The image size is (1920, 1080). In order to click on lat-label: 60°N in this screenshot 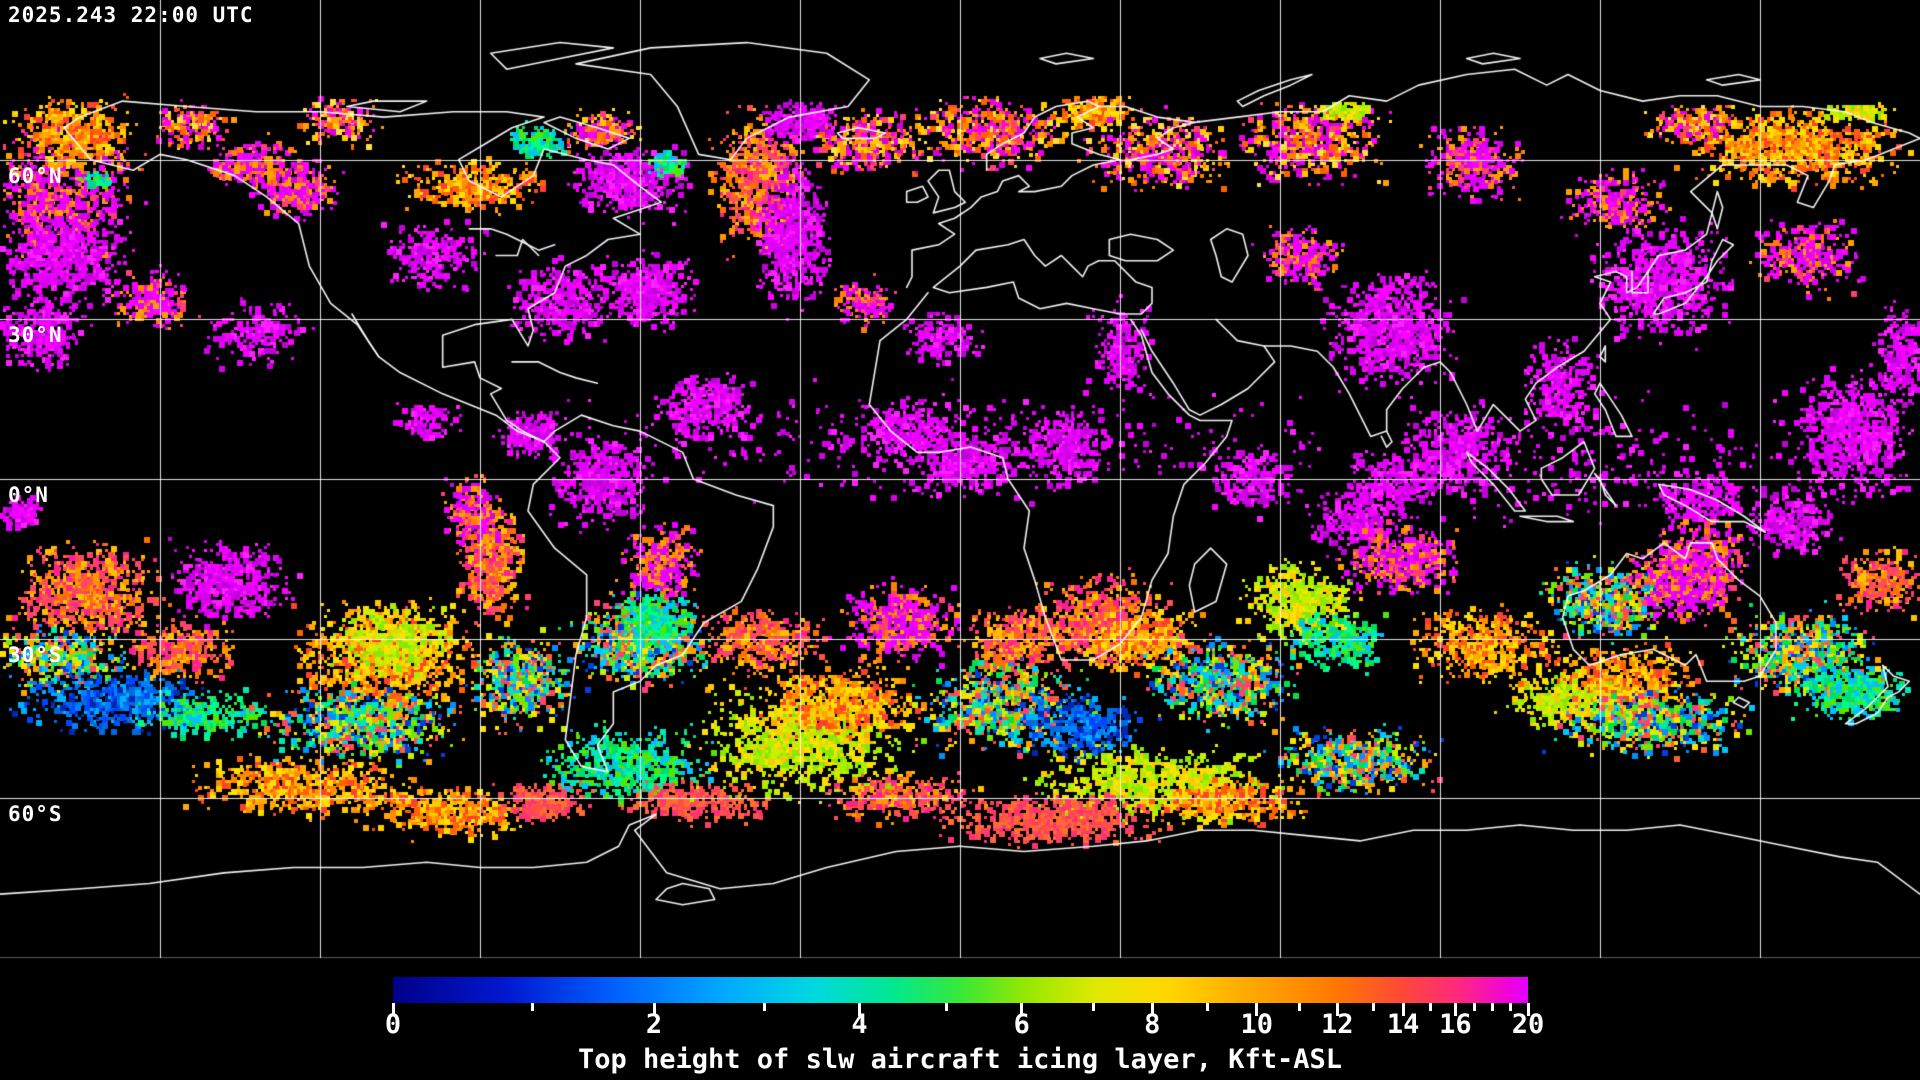, I will do `click(35, 175)`.